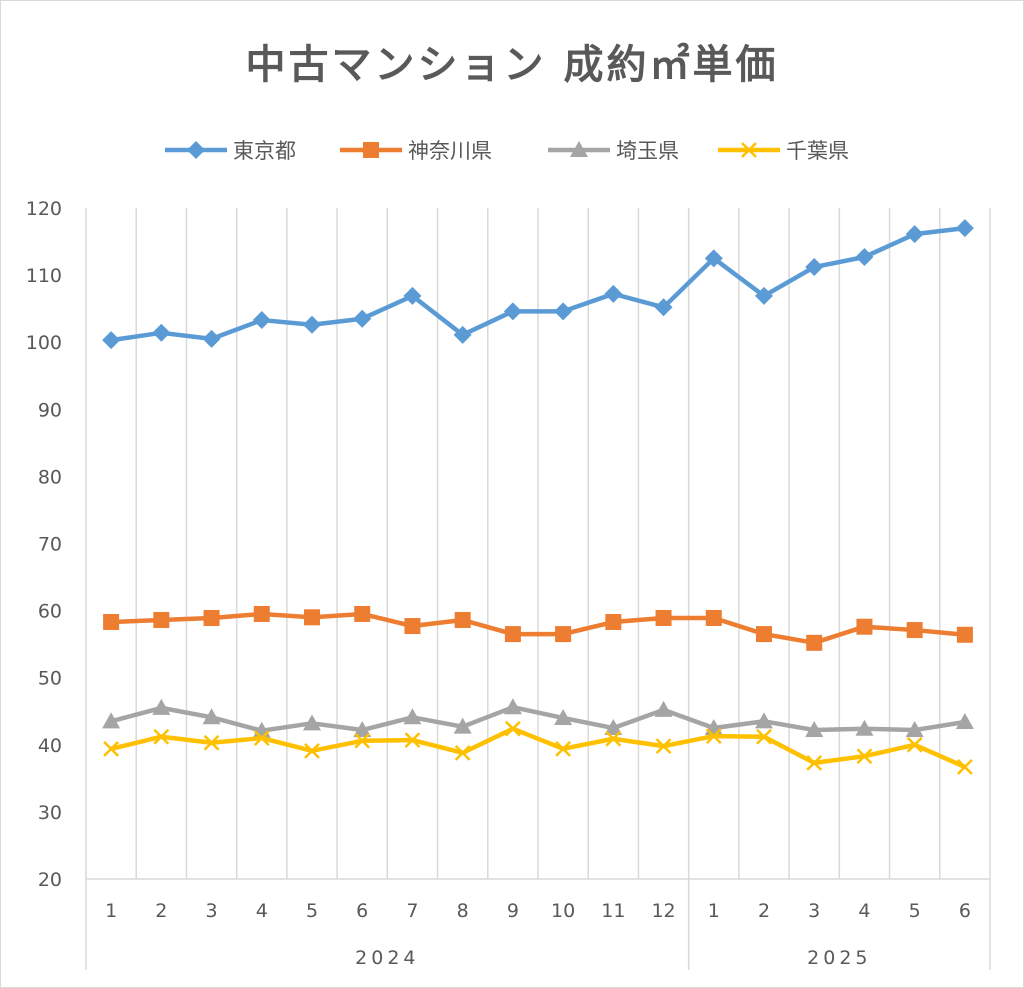 The height and width of the screenshot is (988, 1024). What do you see at coordinates (44, 276) in the screenshot?
I see `y-tick-label: 110` at bounding box center [44, 276].